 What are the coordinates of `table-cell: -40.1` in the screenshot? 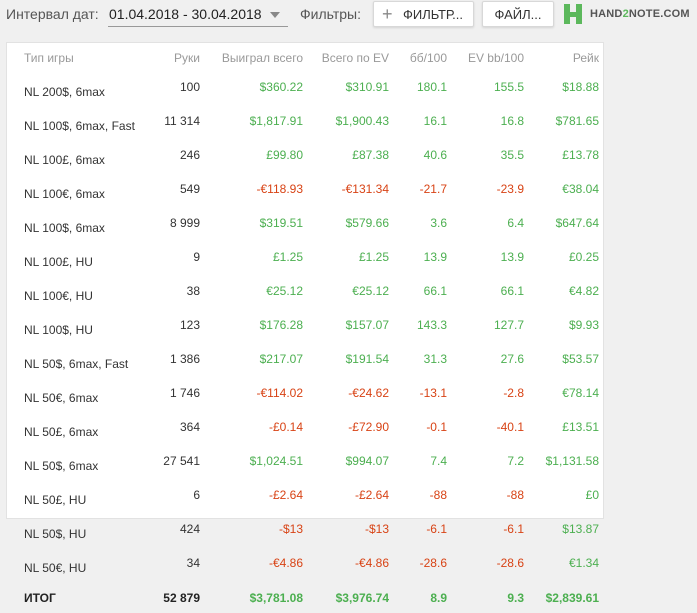 It's located at (510, 427).